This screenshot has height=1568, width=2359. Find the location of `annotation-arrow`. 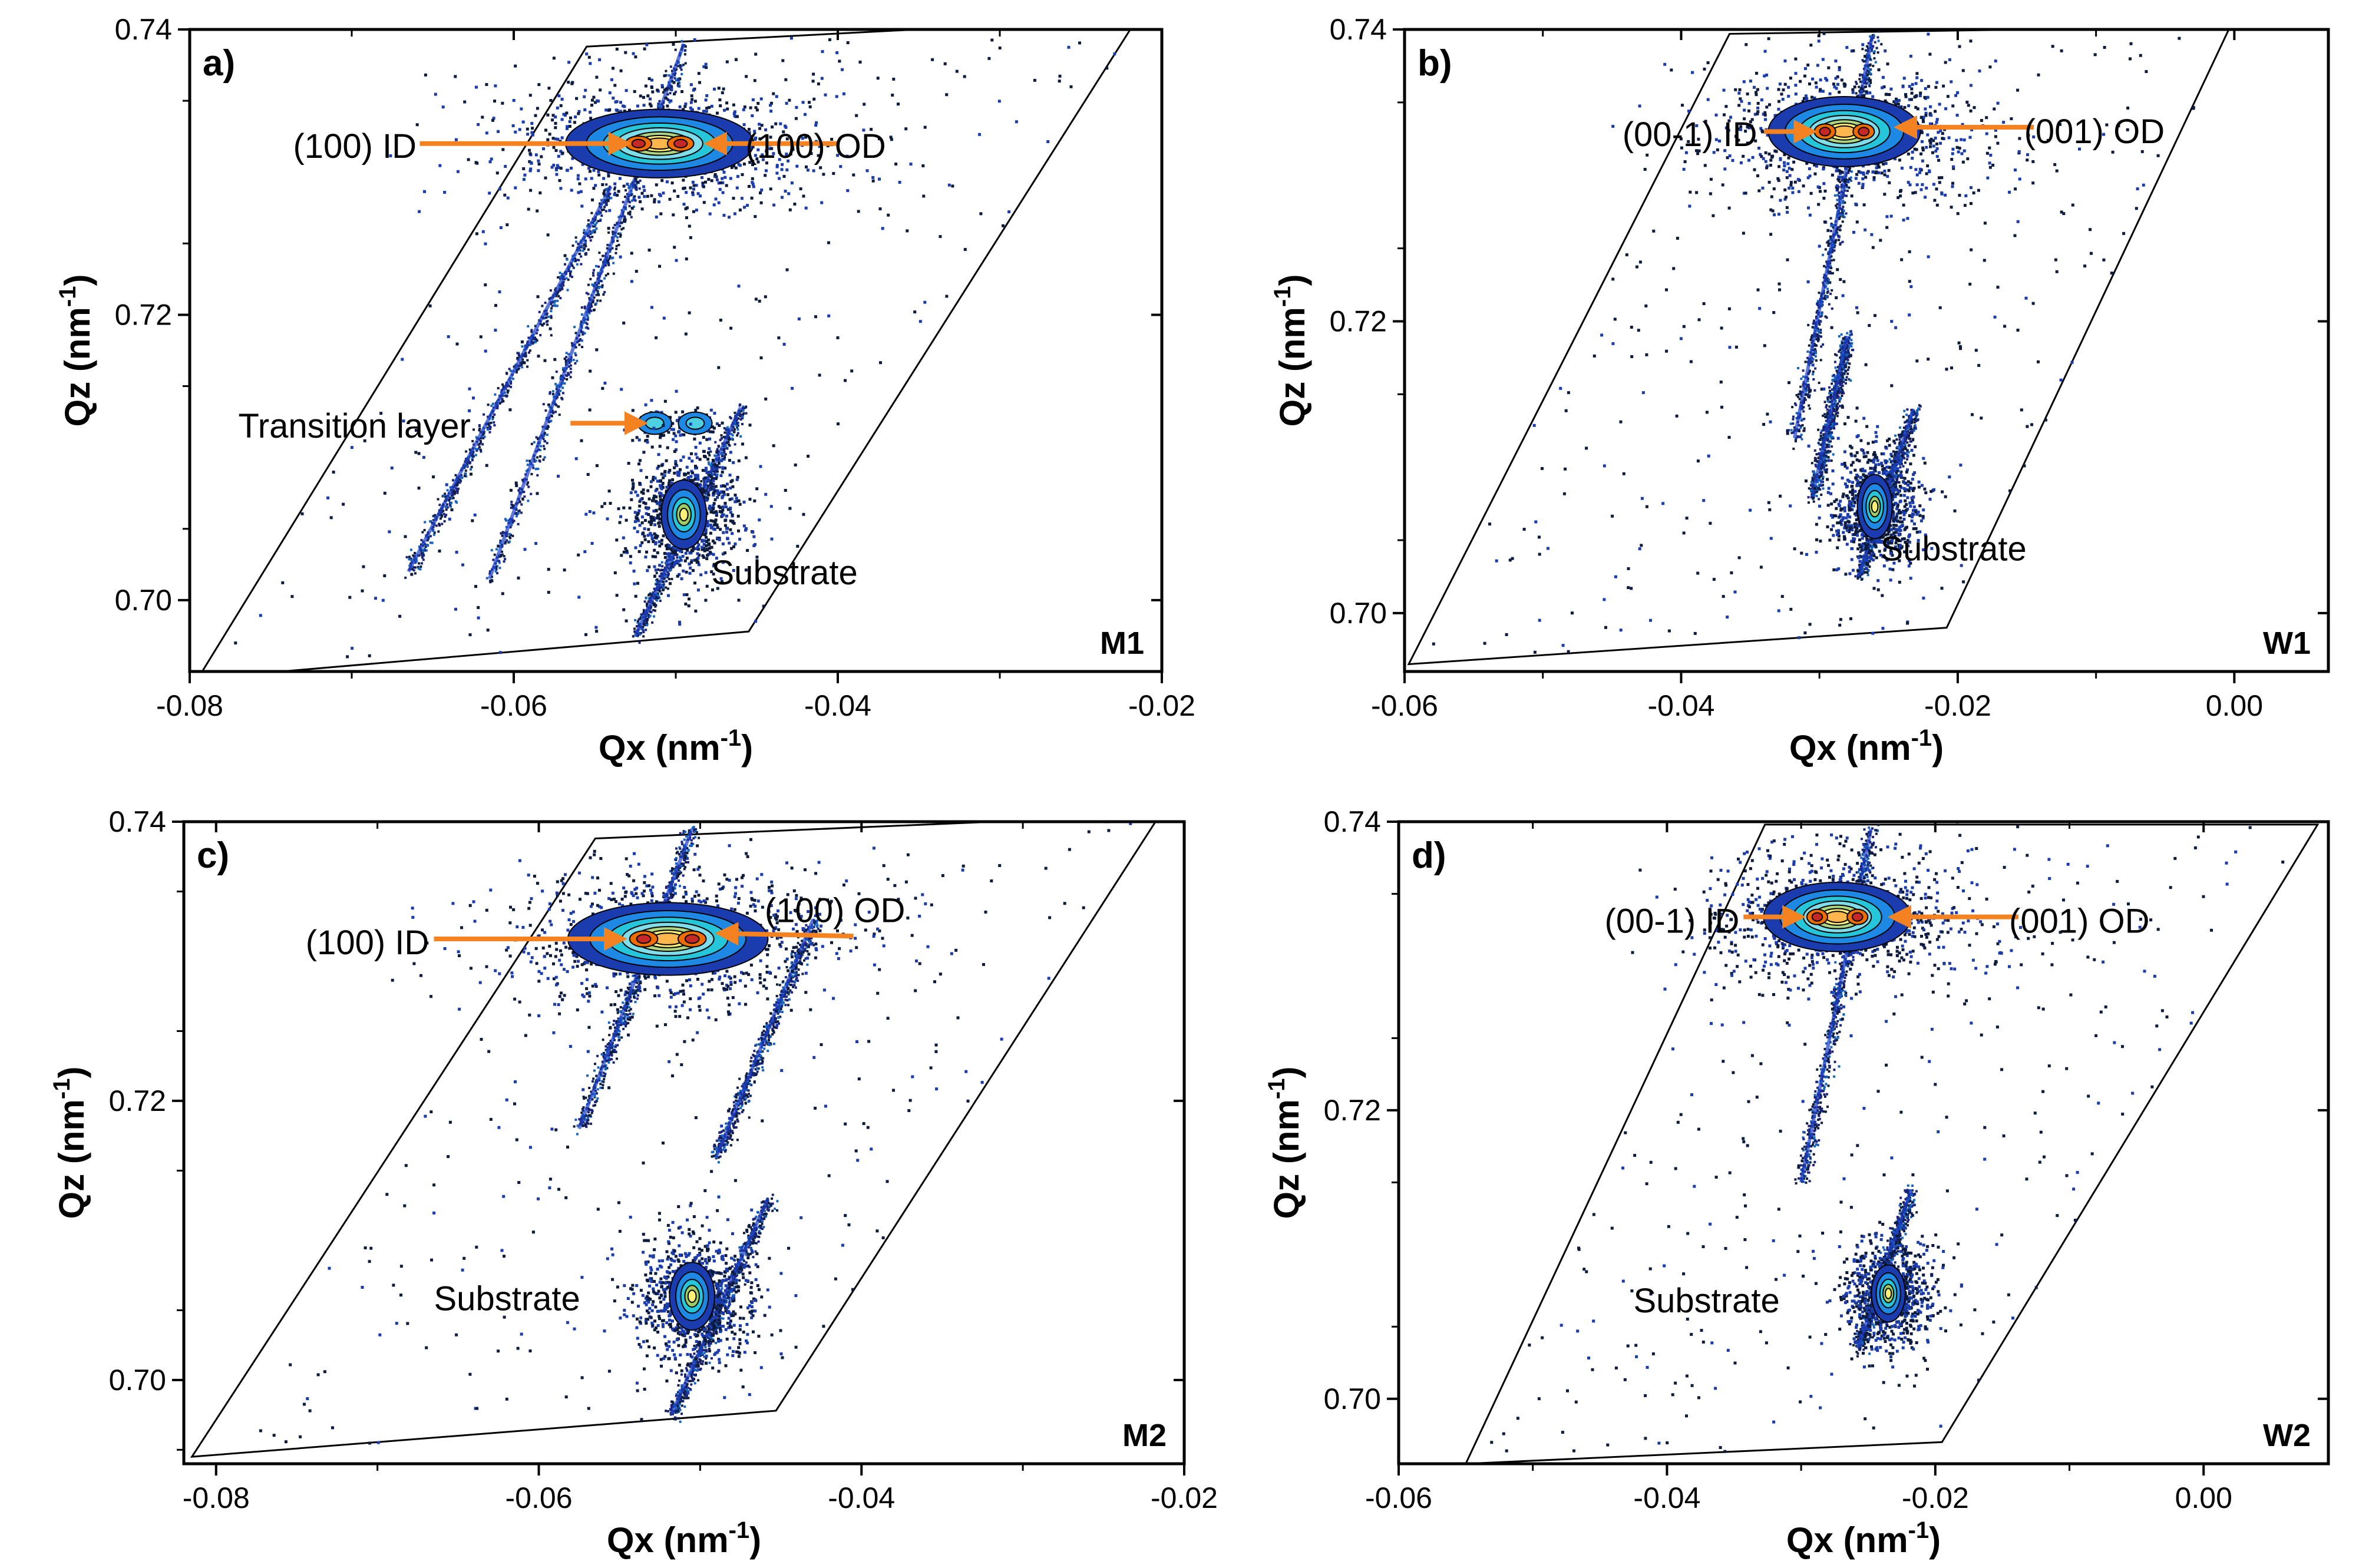

annotation-arrow is located at coordinates (785, 934).